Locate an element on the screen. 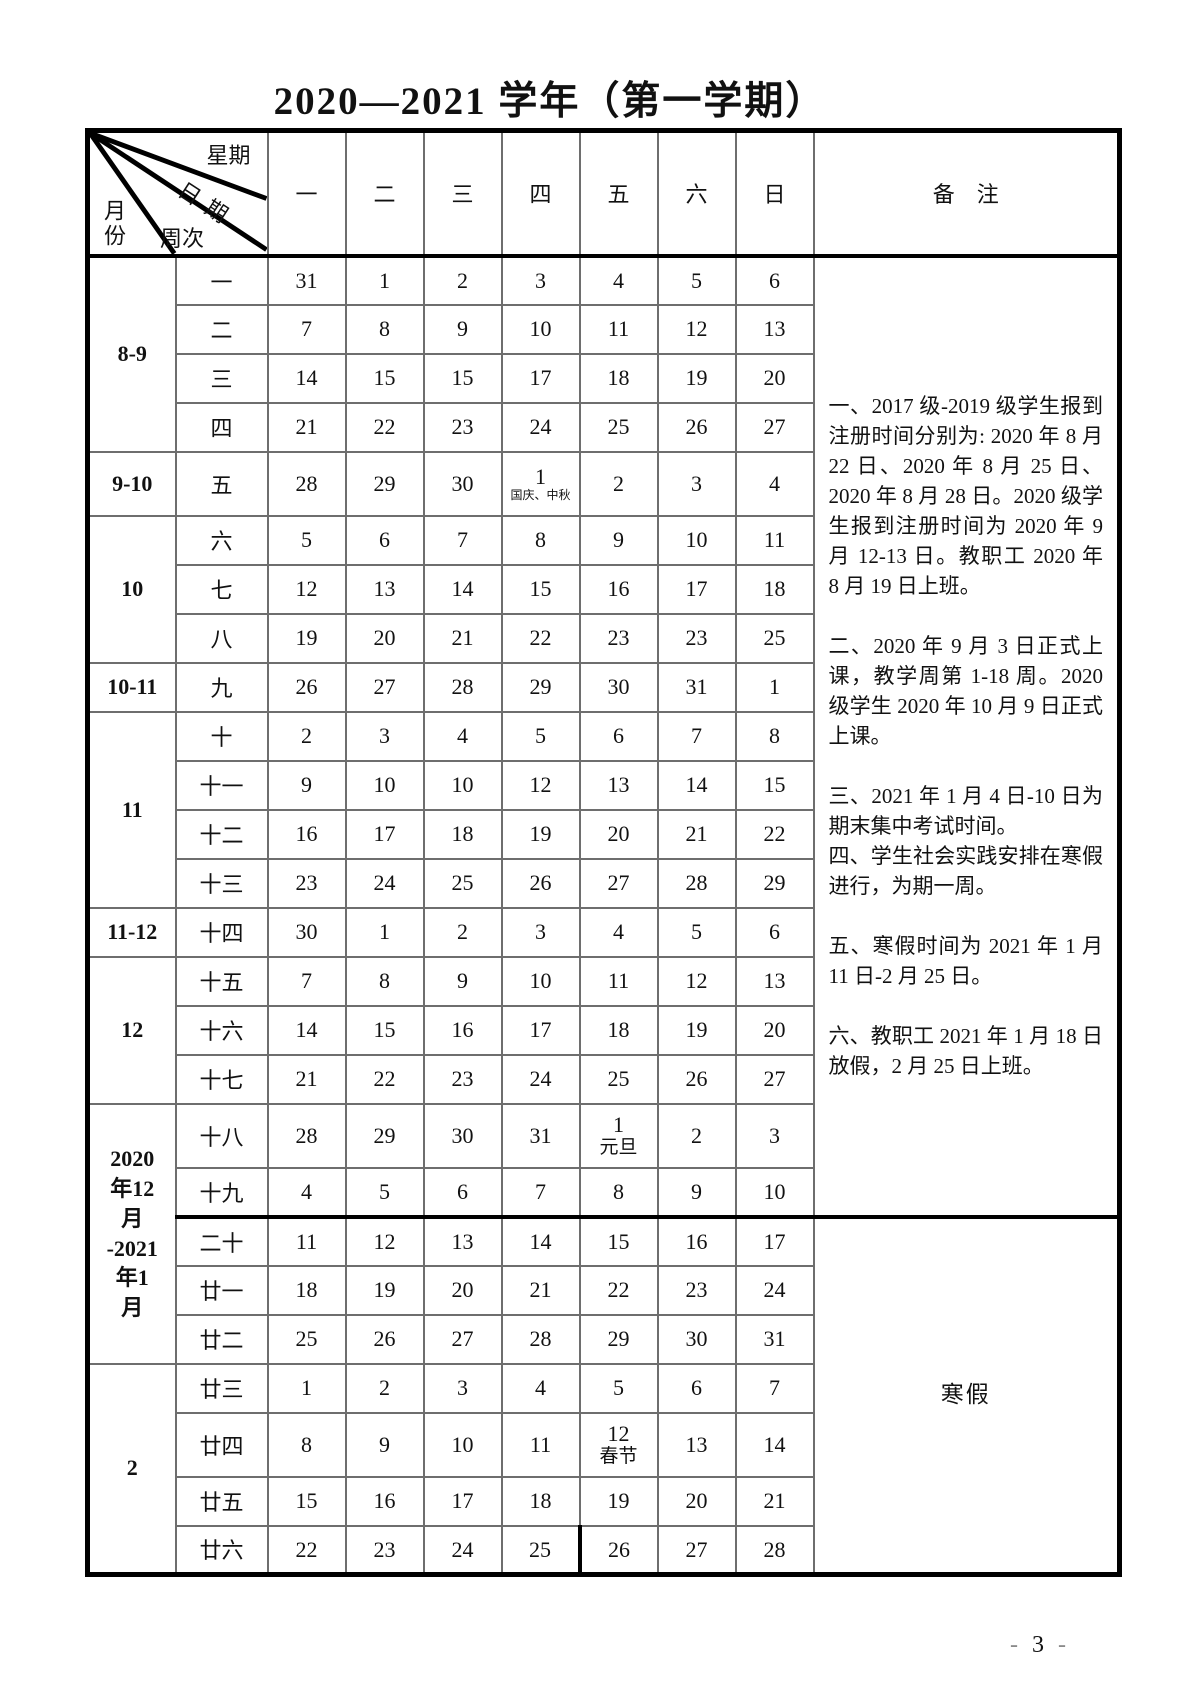 This screenshot has width=1199, height=1696. day-cell: 3 is located at coordinates (696, 483).